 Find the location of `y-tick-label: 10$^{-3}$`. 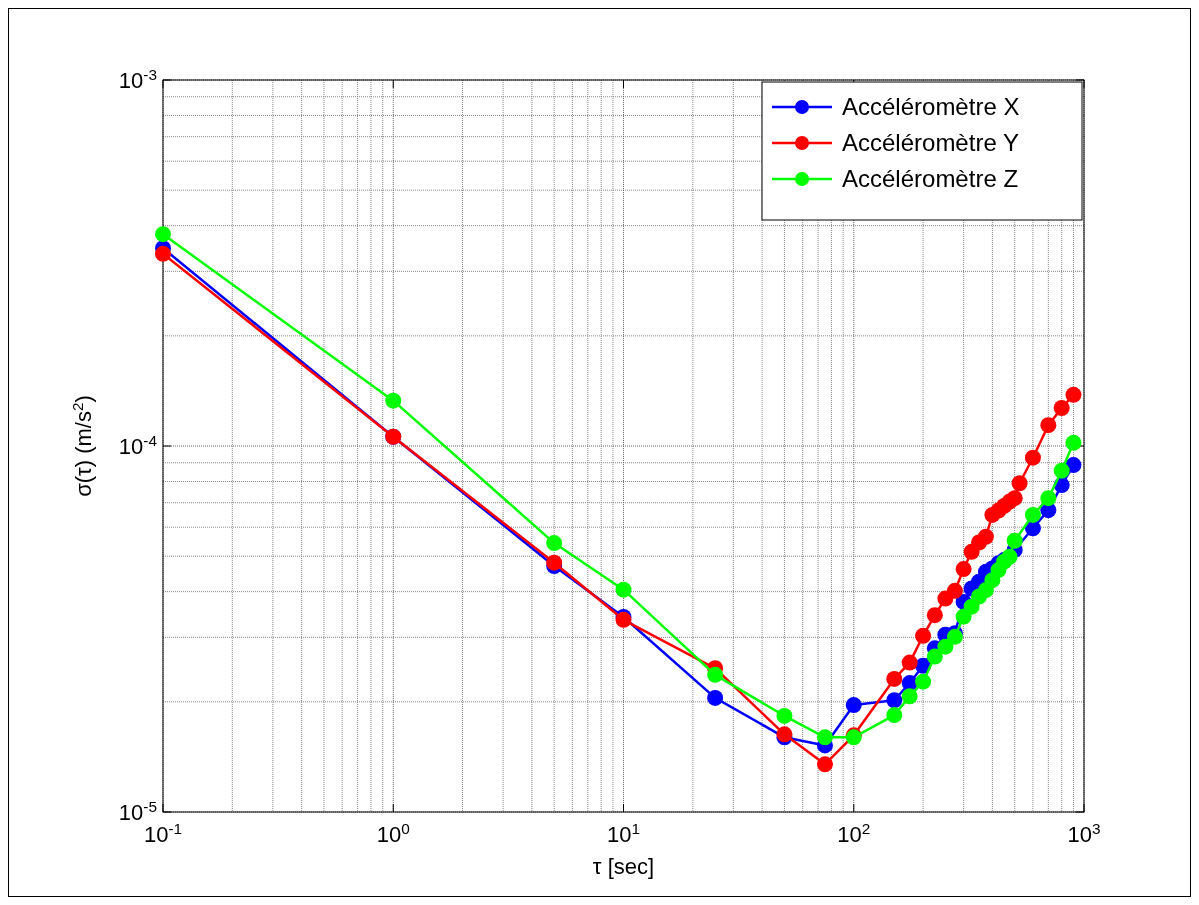

y-tick-label: 10$^{-3}$ is located at coordinates (137, 79).